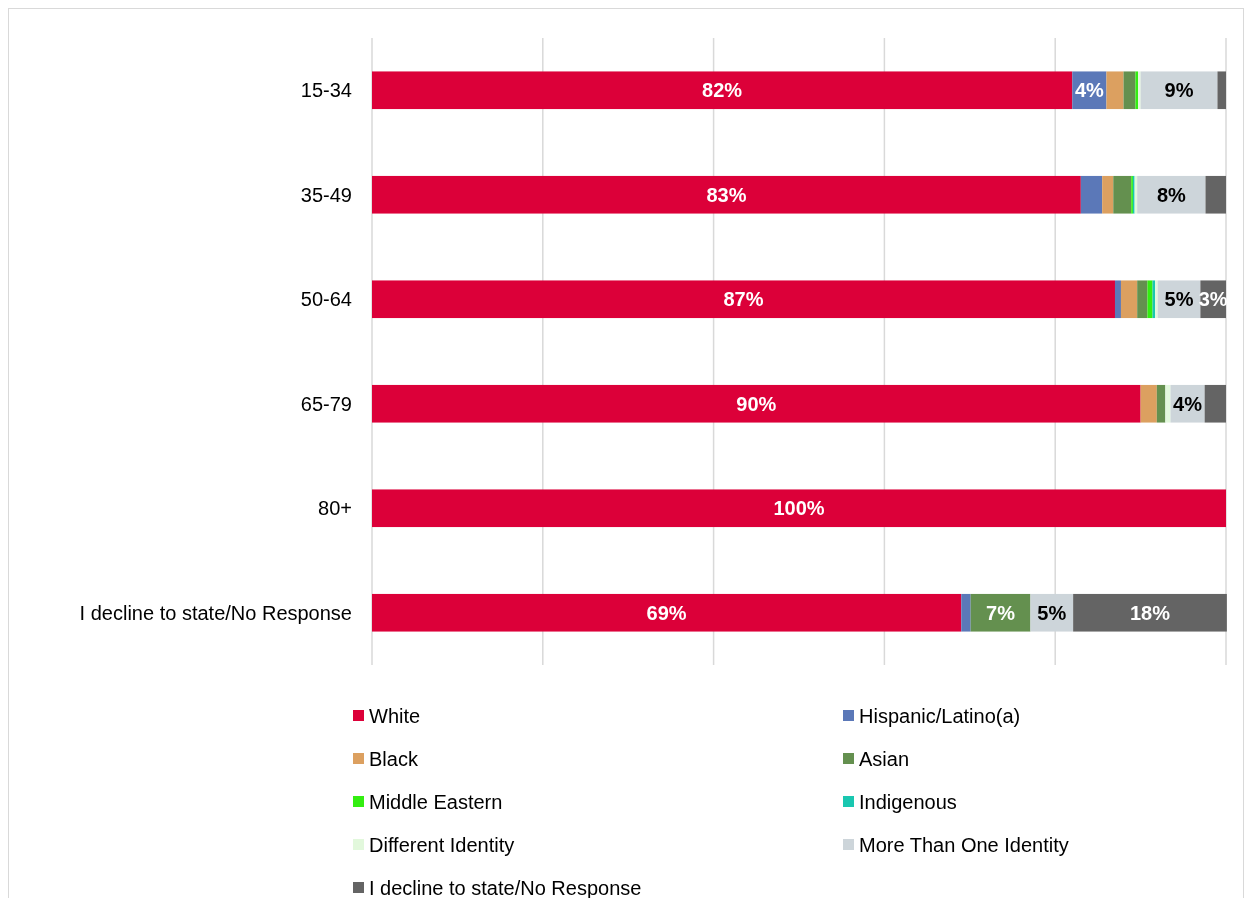 Image resolution: width=1252 pixels, height=906 pixels. I want to click on legend-label: Asian, so click(884, 759).